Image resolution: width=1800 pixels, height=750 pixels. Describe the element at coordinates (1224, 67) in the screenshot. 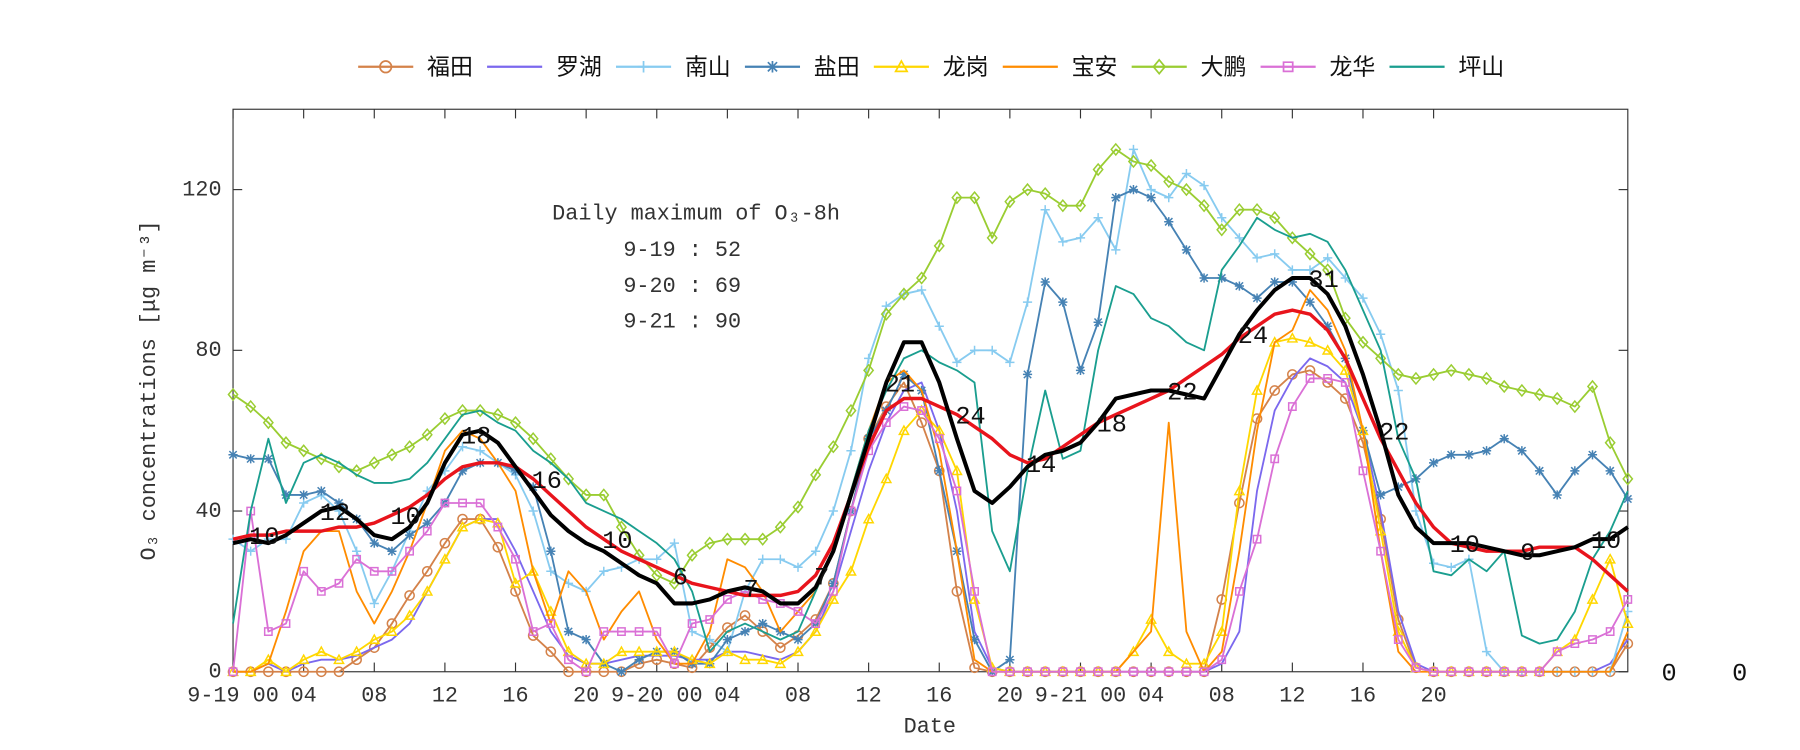

I see `legend-label: 大鹏` at that location.